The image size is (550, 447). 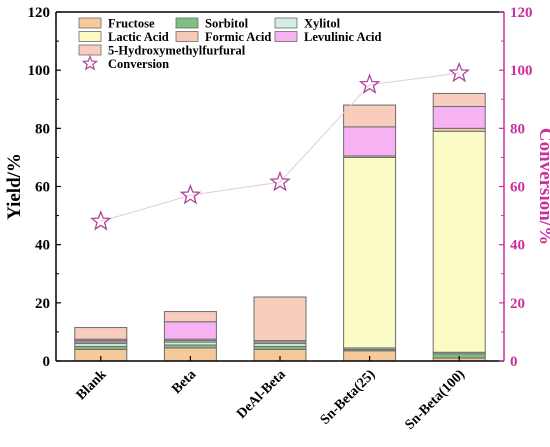 What do you see at coordinates (435, 400) in the screenshot?
I see `x-tick-label: Sn-Beta(100)` at bounding box center [435, 400].